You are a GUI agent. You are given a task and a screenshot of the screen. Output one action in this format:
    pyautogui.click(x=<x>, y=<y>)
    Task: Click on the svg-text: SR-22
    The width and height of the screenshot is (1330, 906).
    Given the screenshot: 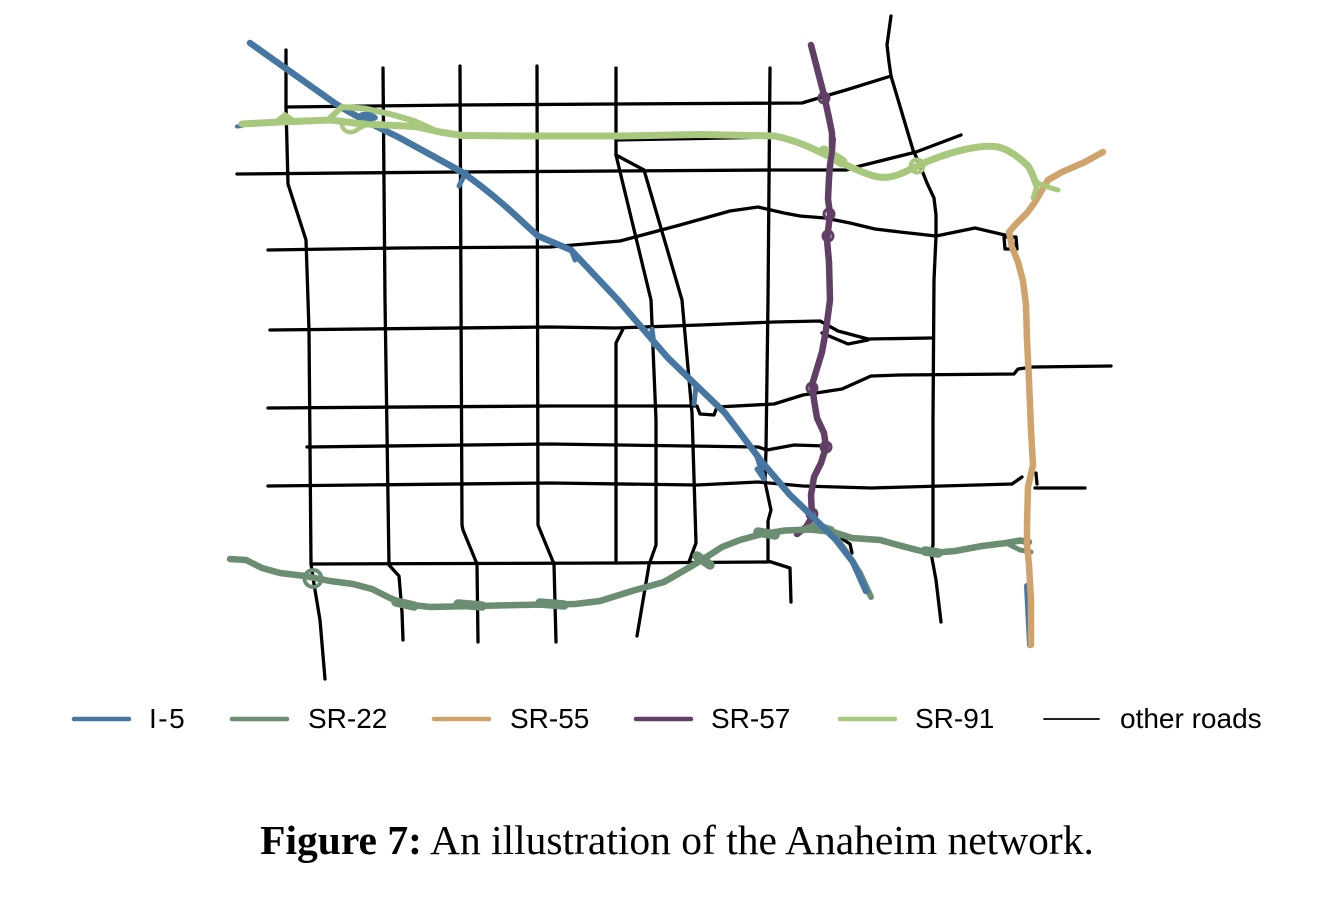 What is the action you would take?
    pyautogui.click(x=347, y=718)
    